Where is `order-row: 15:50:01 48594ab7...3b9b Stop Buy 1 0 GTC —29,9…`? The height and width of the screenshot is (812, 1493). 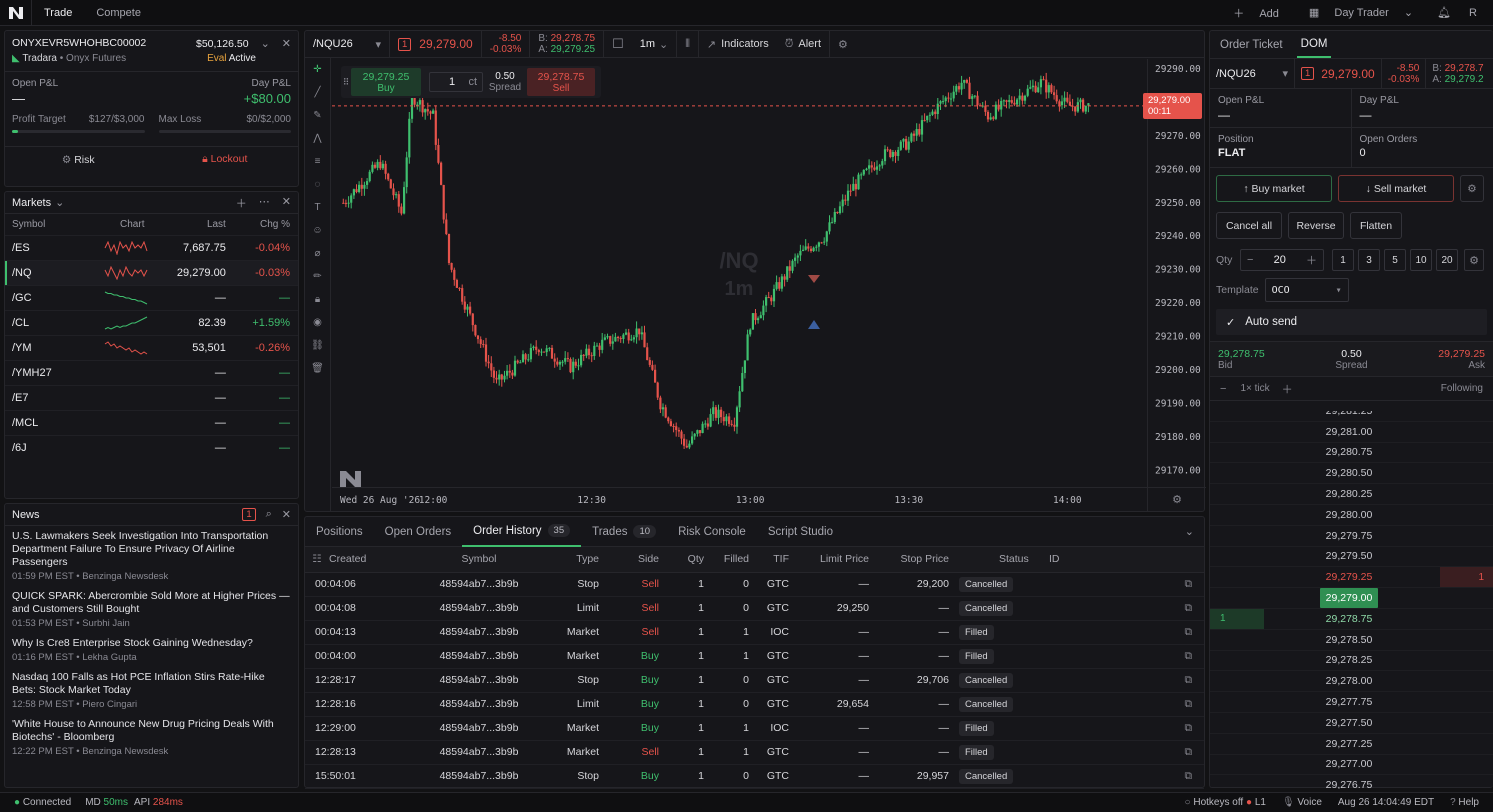 order-row: 15:50:01 48594ab7...3b9b Stop Buy 1 0 GTC —29,9… is located at coordinates (754, 776).